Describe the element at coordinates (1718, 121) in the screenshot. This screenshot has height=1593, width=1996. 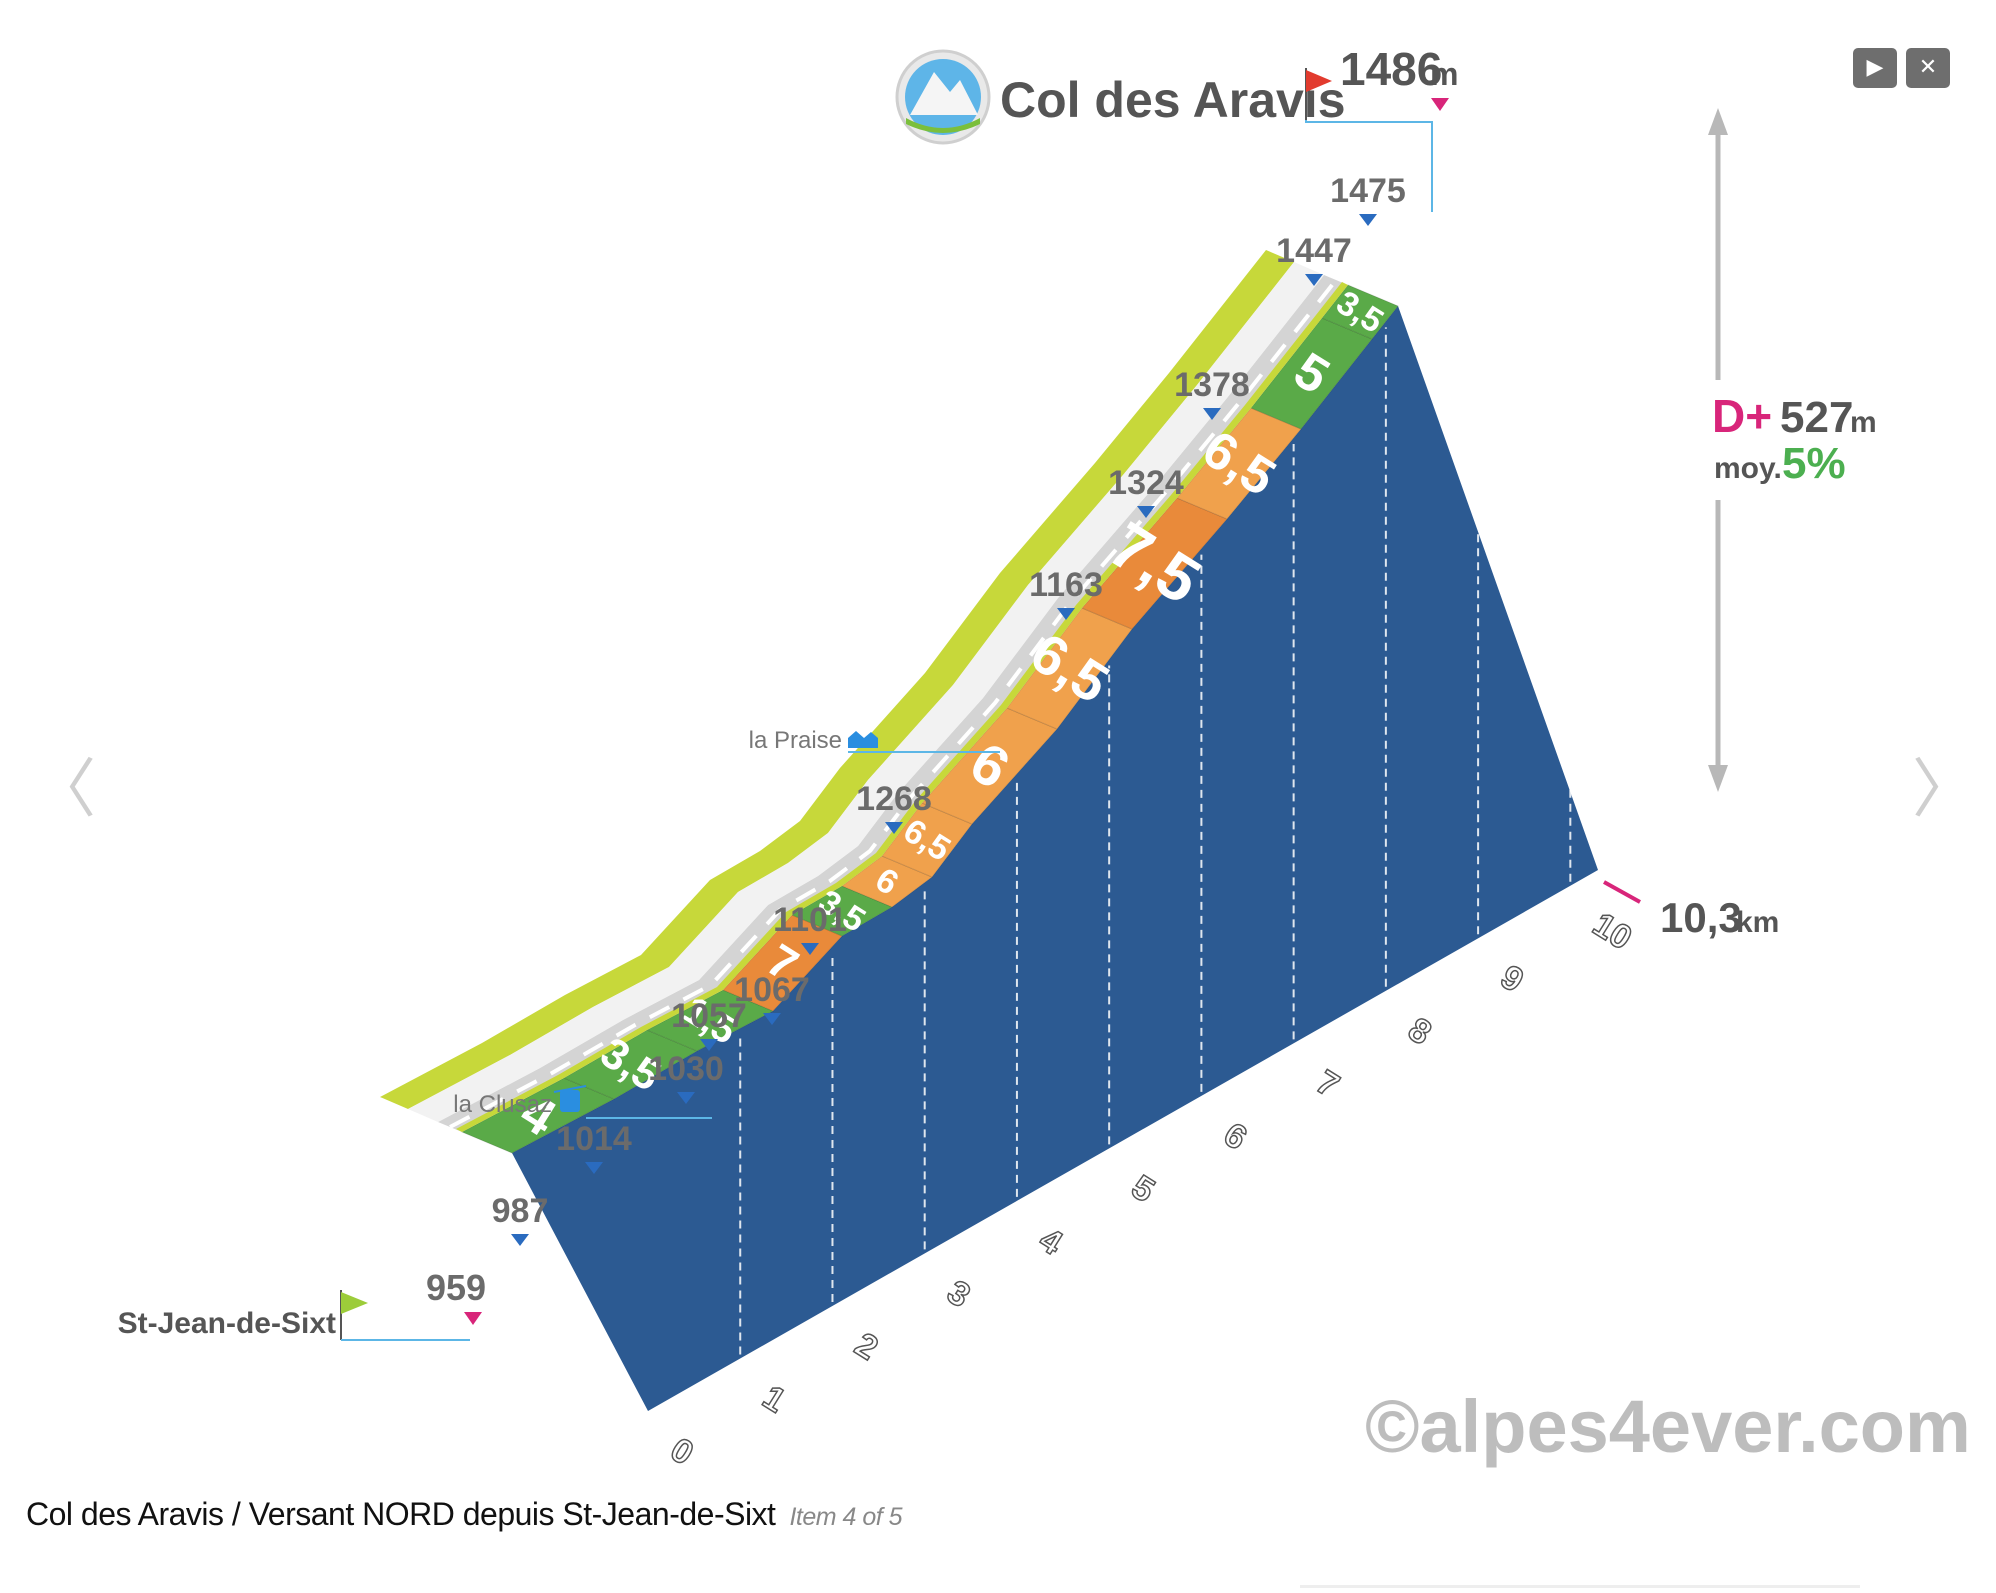
I see `arrow-up-icon` at that location.